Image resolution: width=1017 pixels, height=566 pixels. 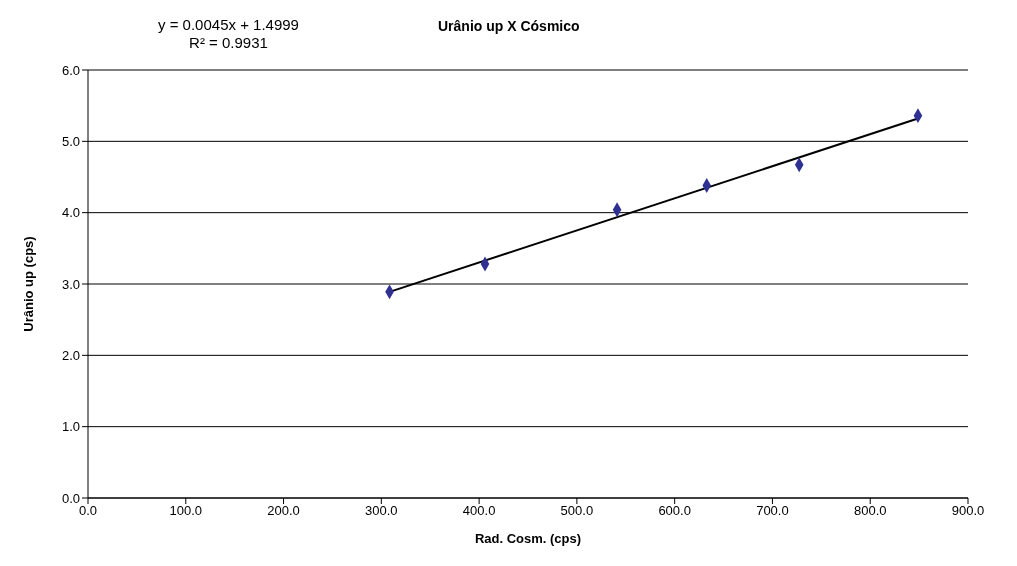 What do you see at coordinates (968, 511) in the screenshot?
I see `x-tick-label: 900.0` at bounding box center [968, 511].